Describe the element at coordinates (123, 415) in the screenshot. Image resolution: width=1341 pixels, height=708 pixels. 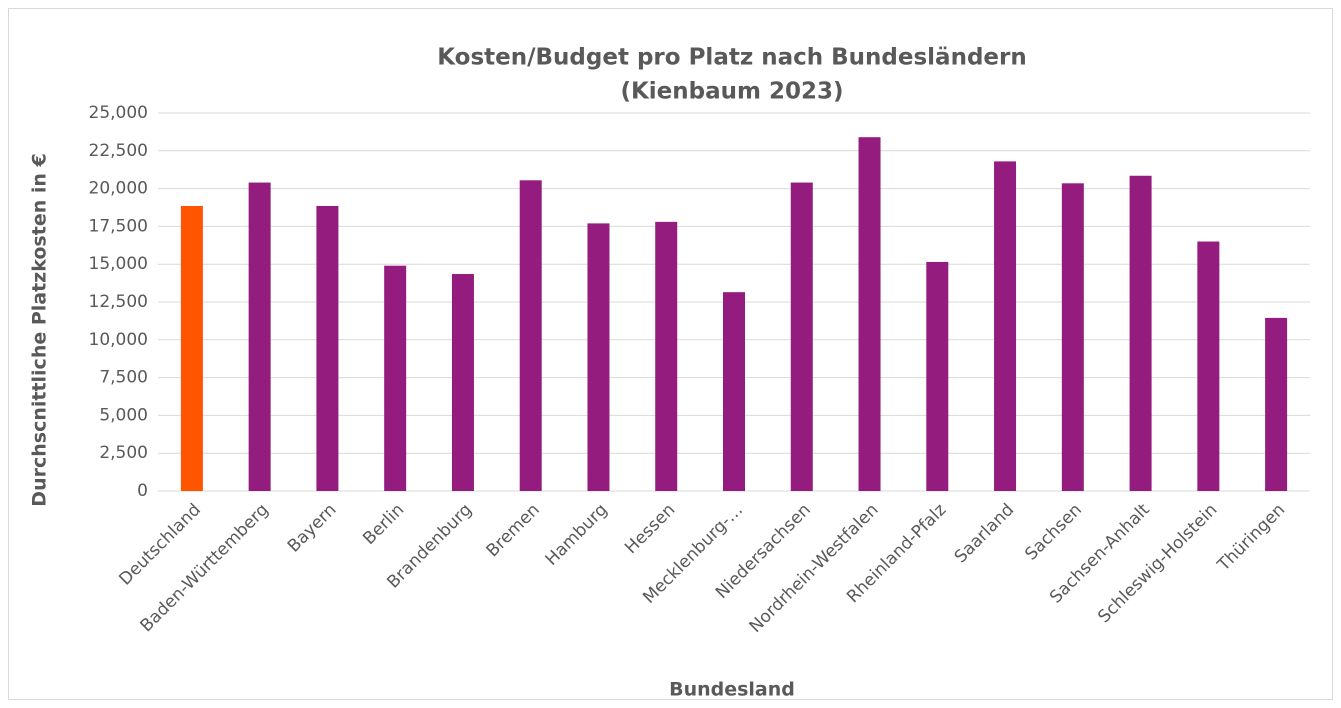
I see `y-tick-label: 5,000` at that location.